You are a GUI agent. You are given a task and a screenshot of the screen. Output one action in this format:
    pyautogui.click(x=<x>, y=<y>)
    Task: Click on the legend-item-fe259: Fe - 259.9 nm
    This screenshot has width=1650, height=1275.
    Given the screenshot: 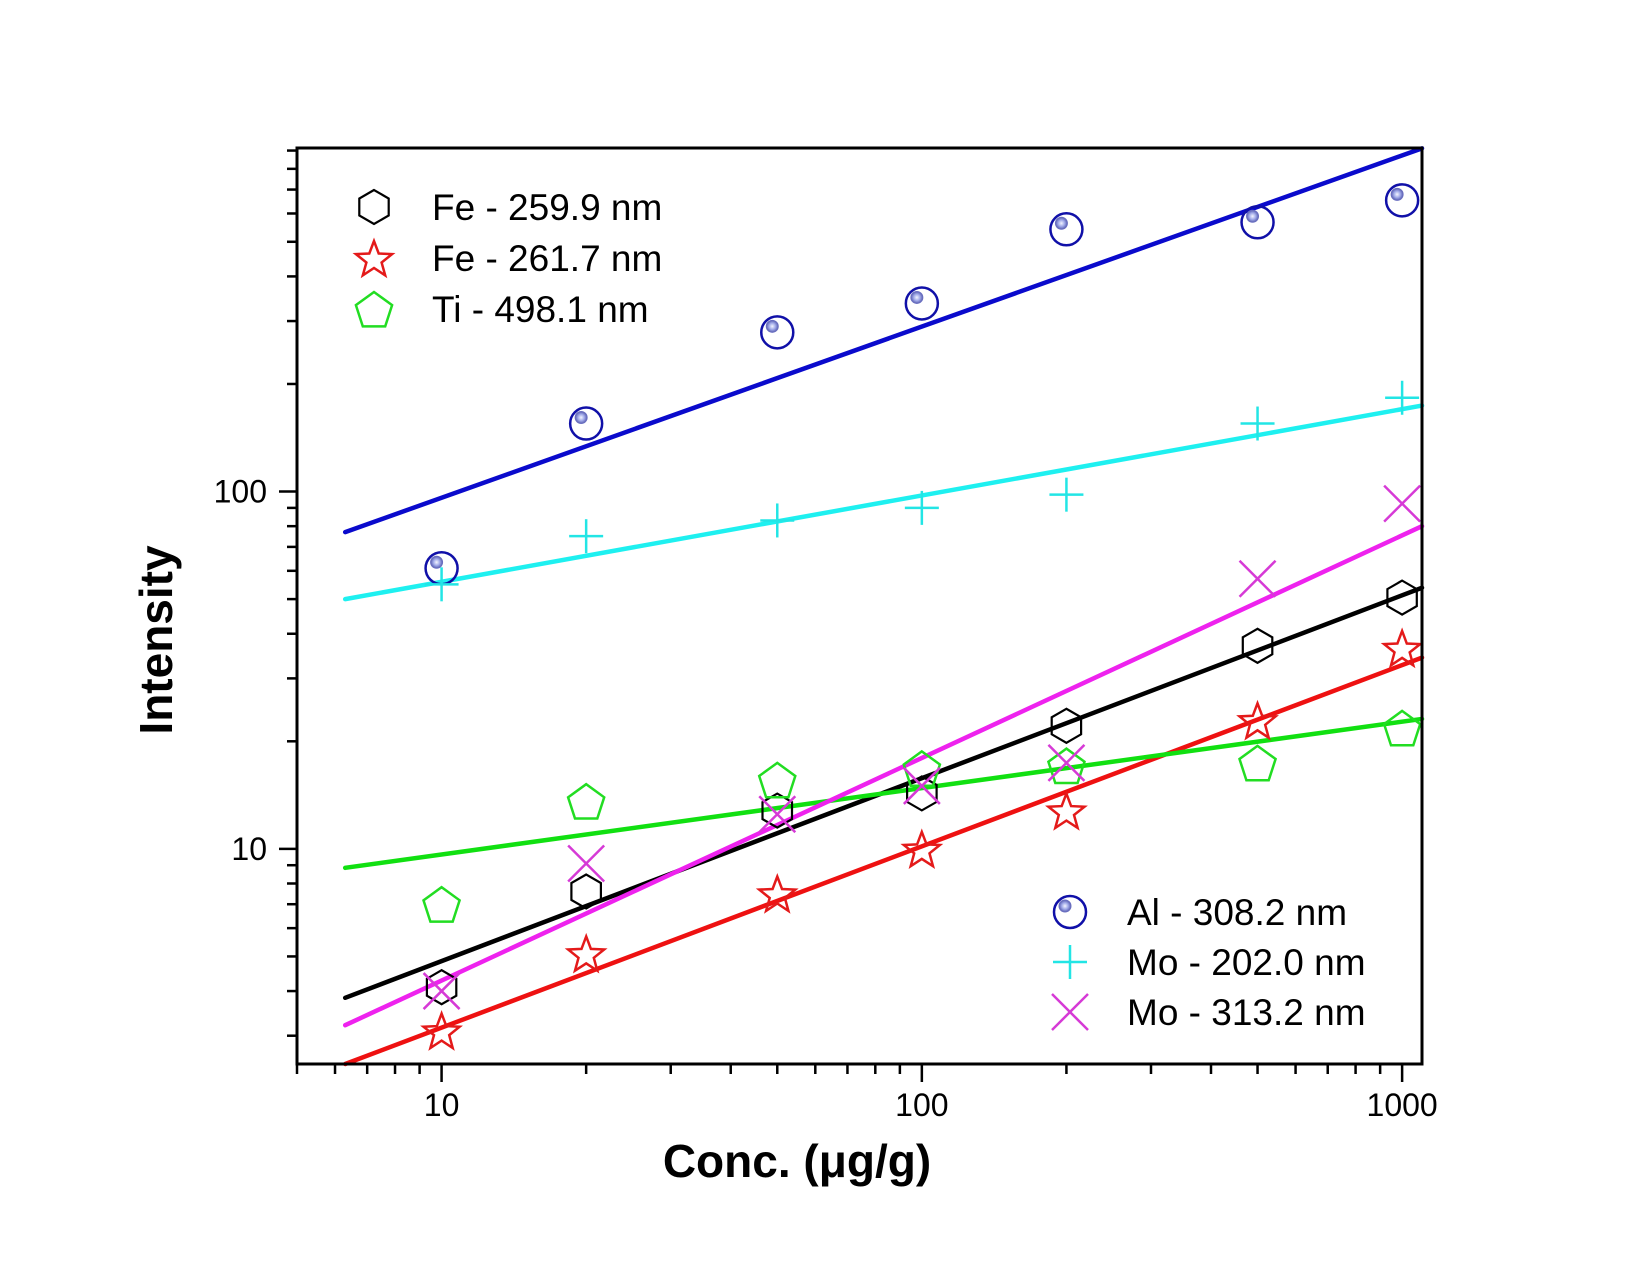 What is the action you would take?
    pyautogui.click(x=510, y=207)
    